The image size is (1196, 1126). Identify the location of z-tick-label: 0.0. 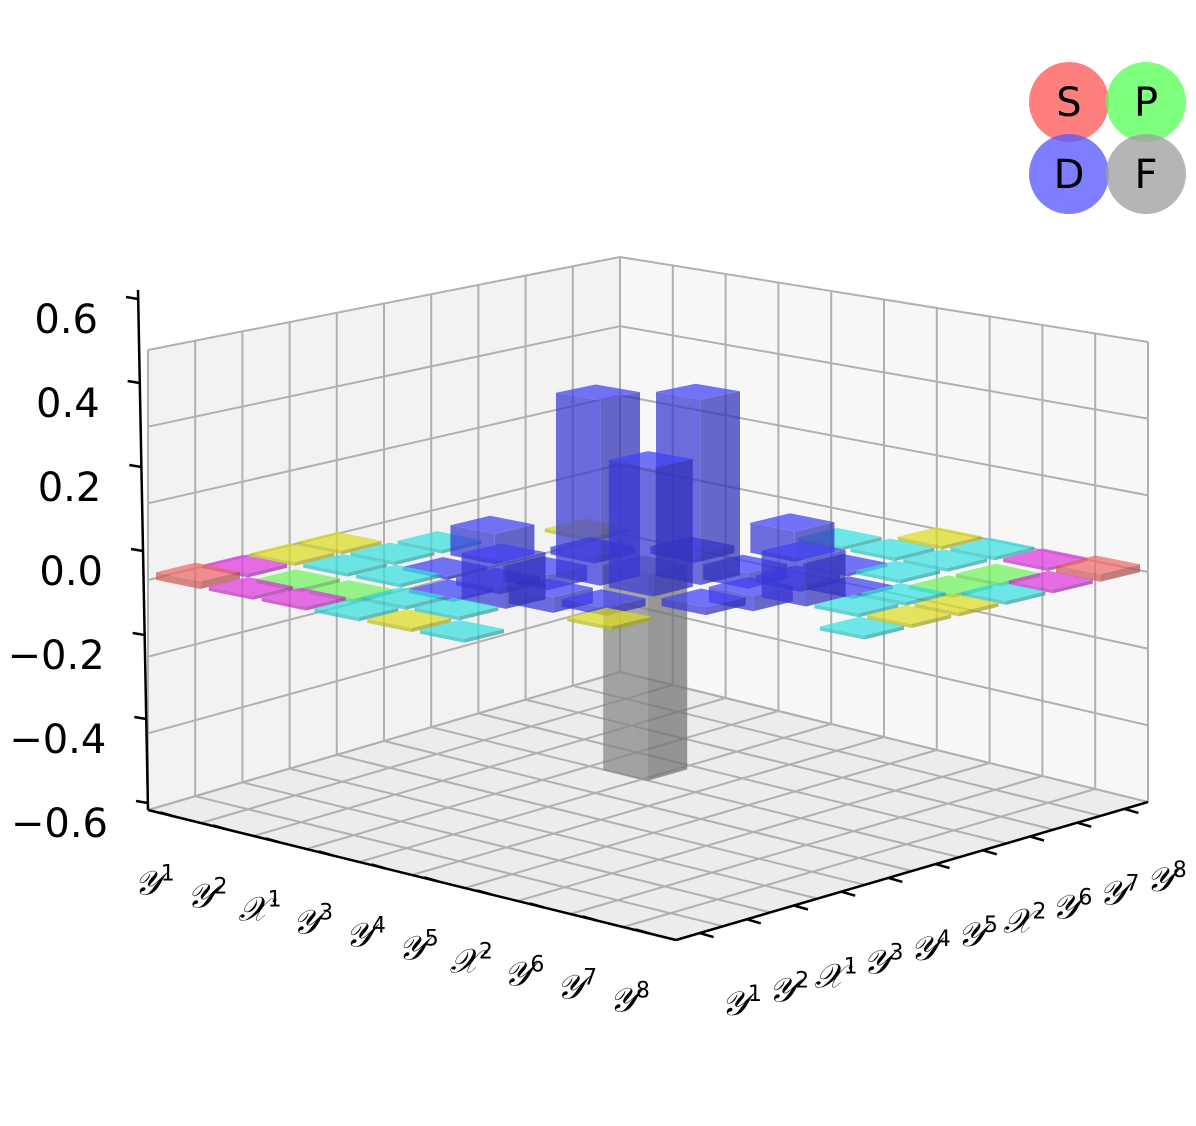
(71, 572).